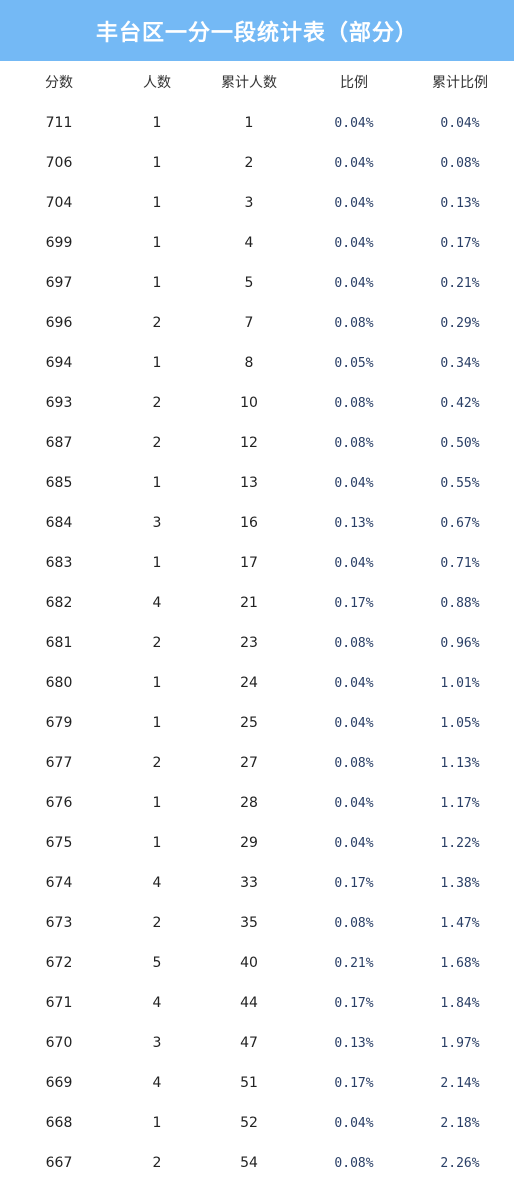 This screenshot has width=514, height=1183. Describe the element at coordinates (59, 803) in the screenshot. I see `cell-score: 676` at that location.